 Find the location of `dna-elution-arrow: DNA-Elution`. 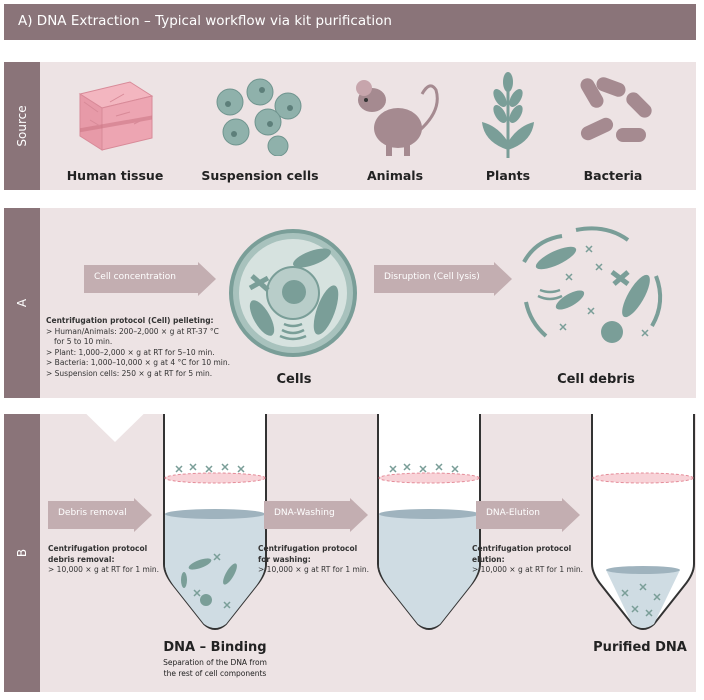

dna-elution-arrow: DNA-Elution is located at coordinates (528, 515).